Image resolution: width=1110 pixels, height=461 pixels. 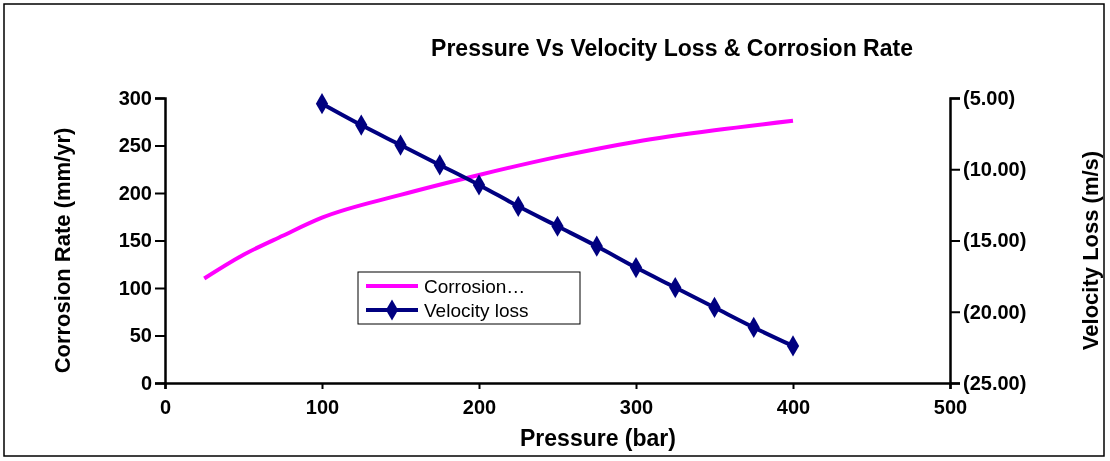 I want to click on y-tick-label: 150, so click(x=135, y=240).